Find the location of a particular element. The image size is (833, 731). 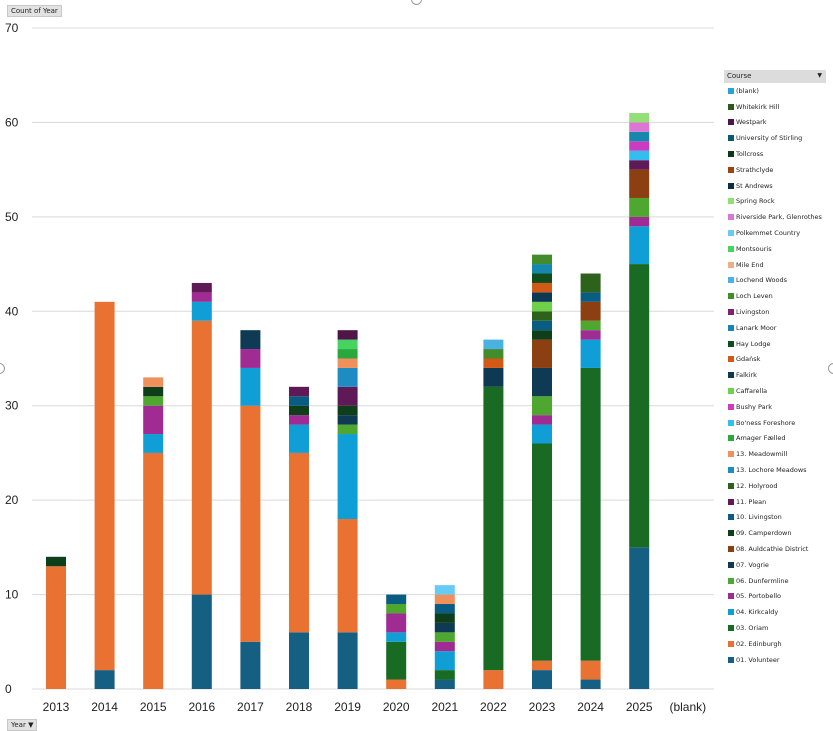

legend-item: 02. Edinburgh is located at coordinates (775, 644).